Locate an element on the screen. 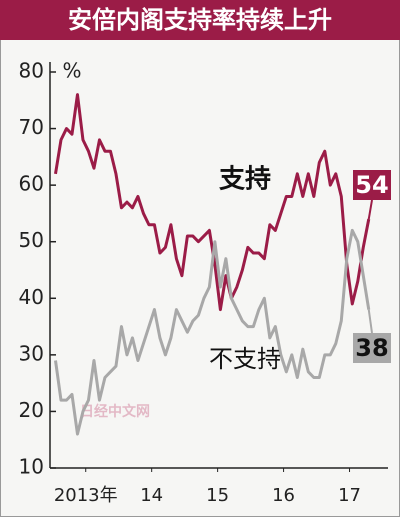 This screenshot has width=400, height=517. x-tick-label: 14 is located at coordinates (151, 495).